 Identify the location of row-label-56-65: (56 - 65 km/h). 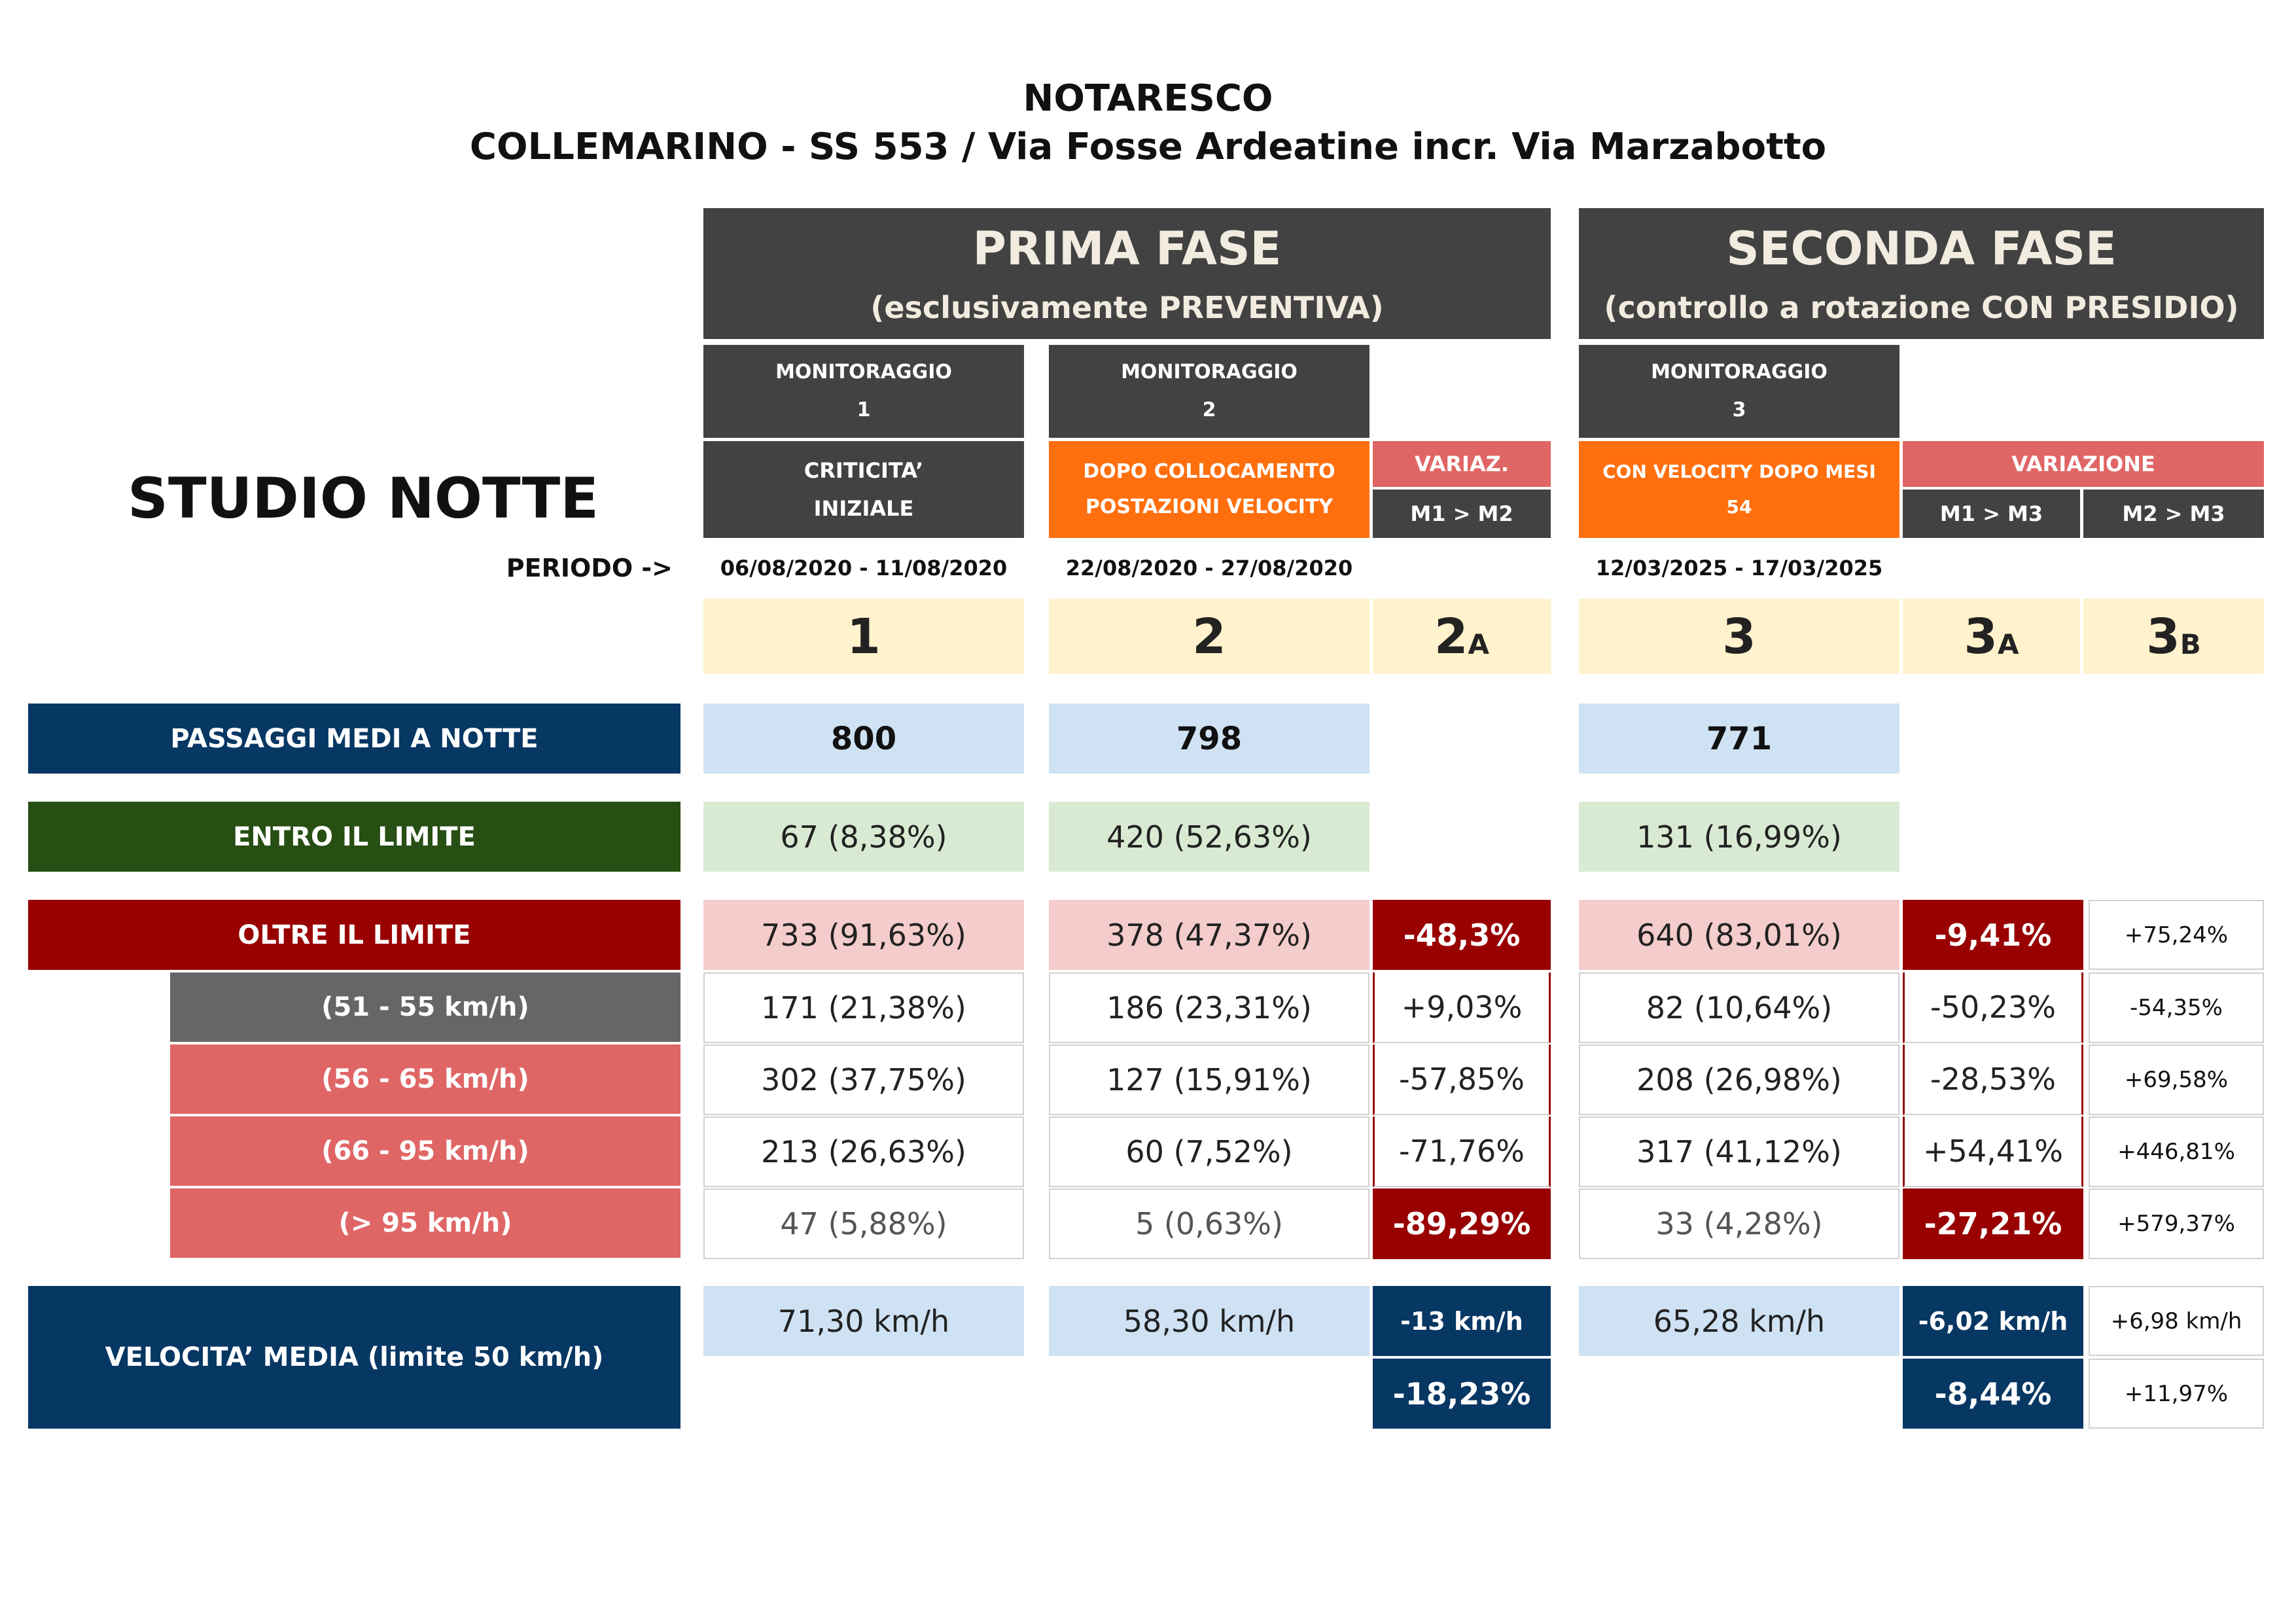
(425, 1079).